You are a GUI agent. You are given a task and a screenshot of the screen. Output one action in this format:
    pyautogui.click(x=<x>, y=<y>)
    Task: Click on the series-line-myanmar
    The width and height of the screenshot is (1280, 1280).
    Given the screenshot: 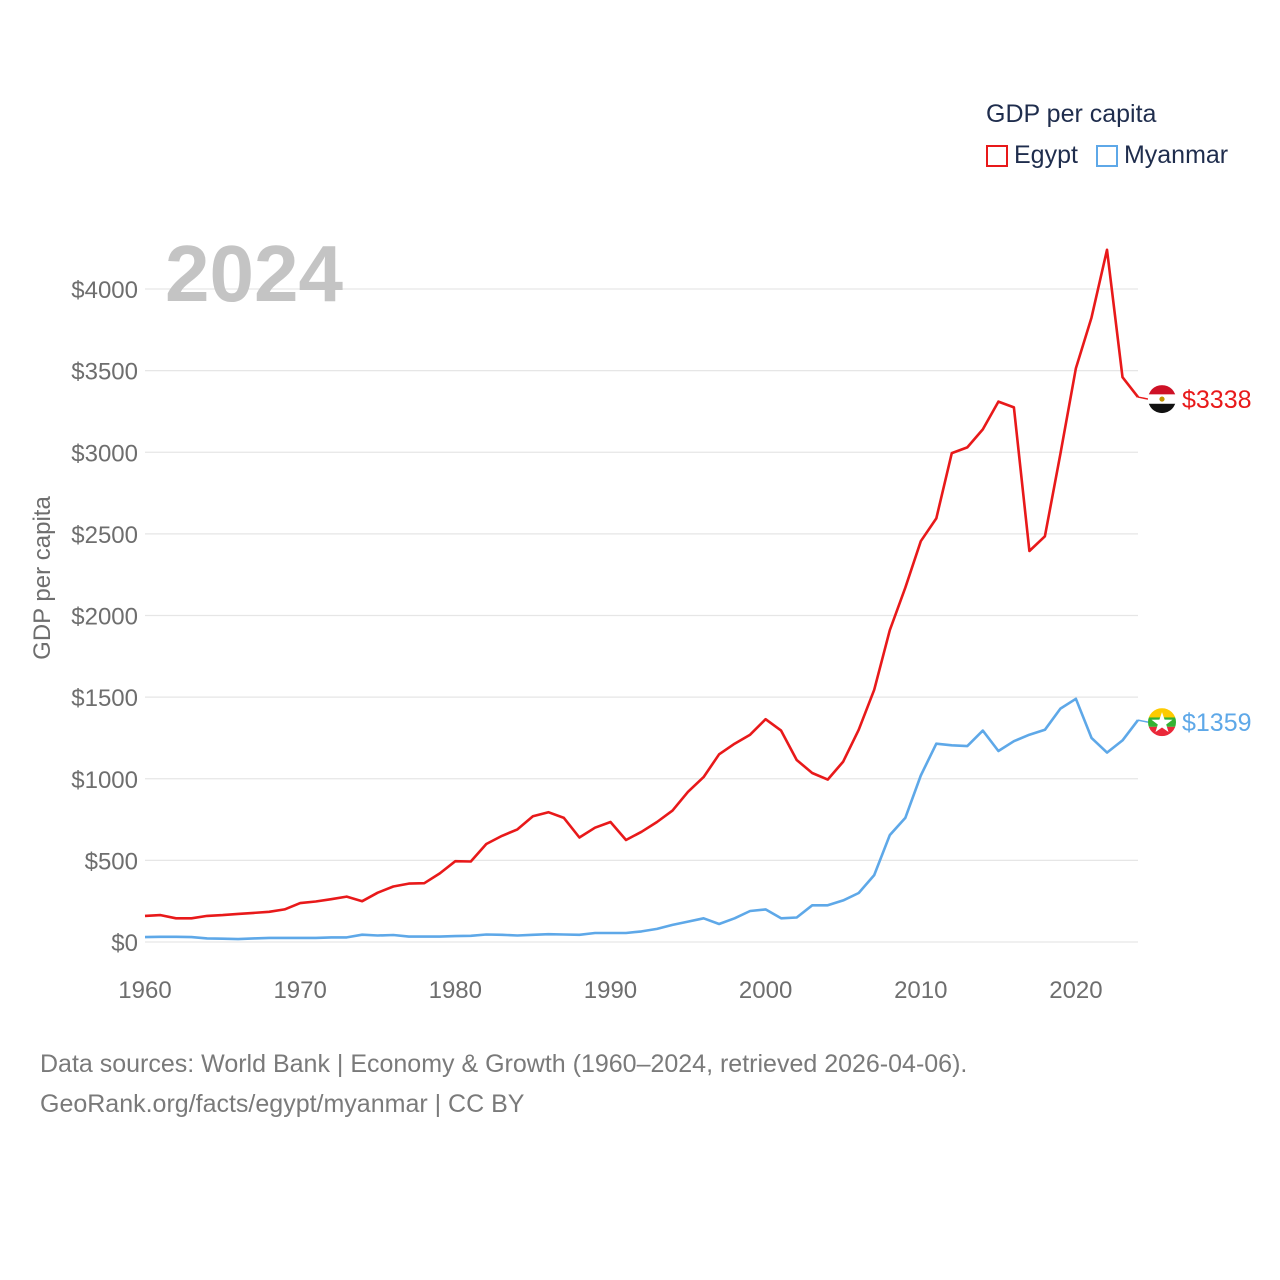 What is the action you would take?
    pyautogui.click(x=642, y=819)
    